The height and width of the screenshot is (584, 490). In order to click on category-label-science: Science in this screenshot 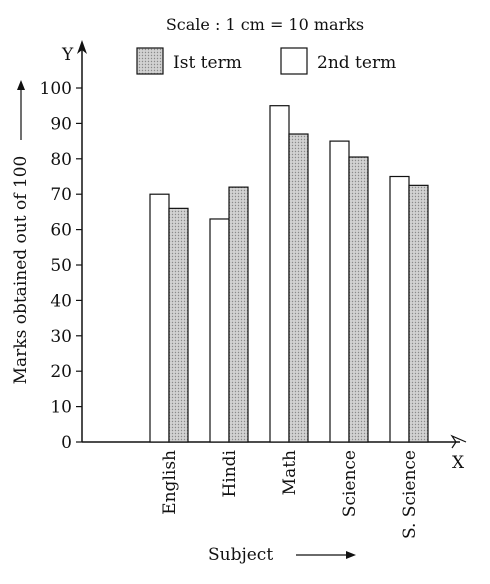, I will do `click(350, 483)`.